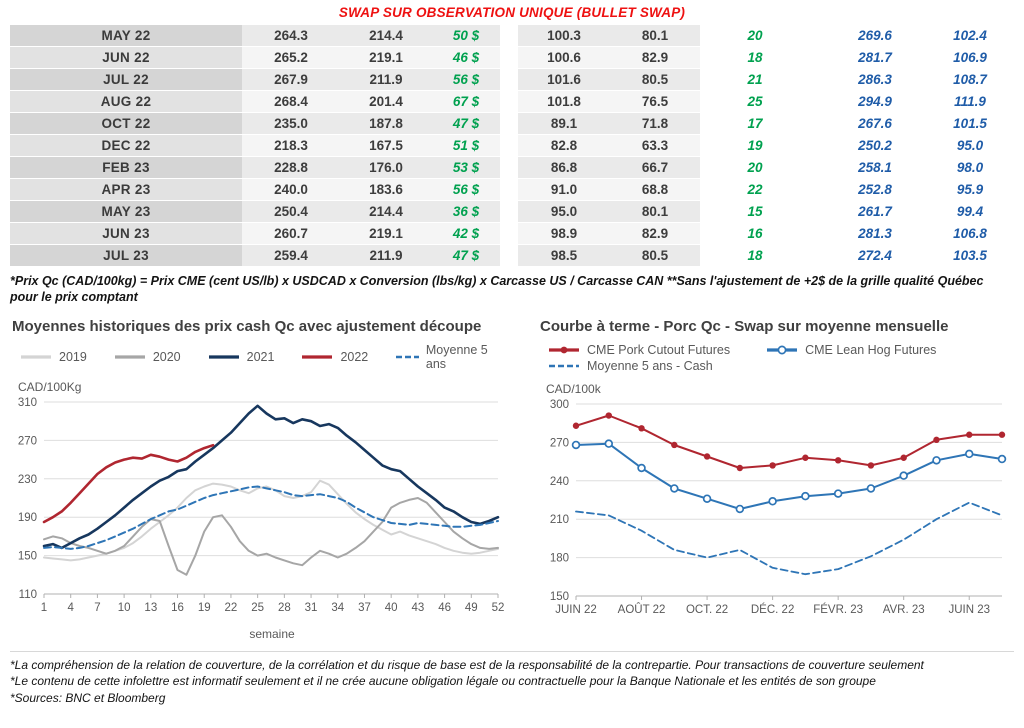  Describe the element at coordinates (755, 145) in the screenshot. I see `value-cell: 19` at that location.